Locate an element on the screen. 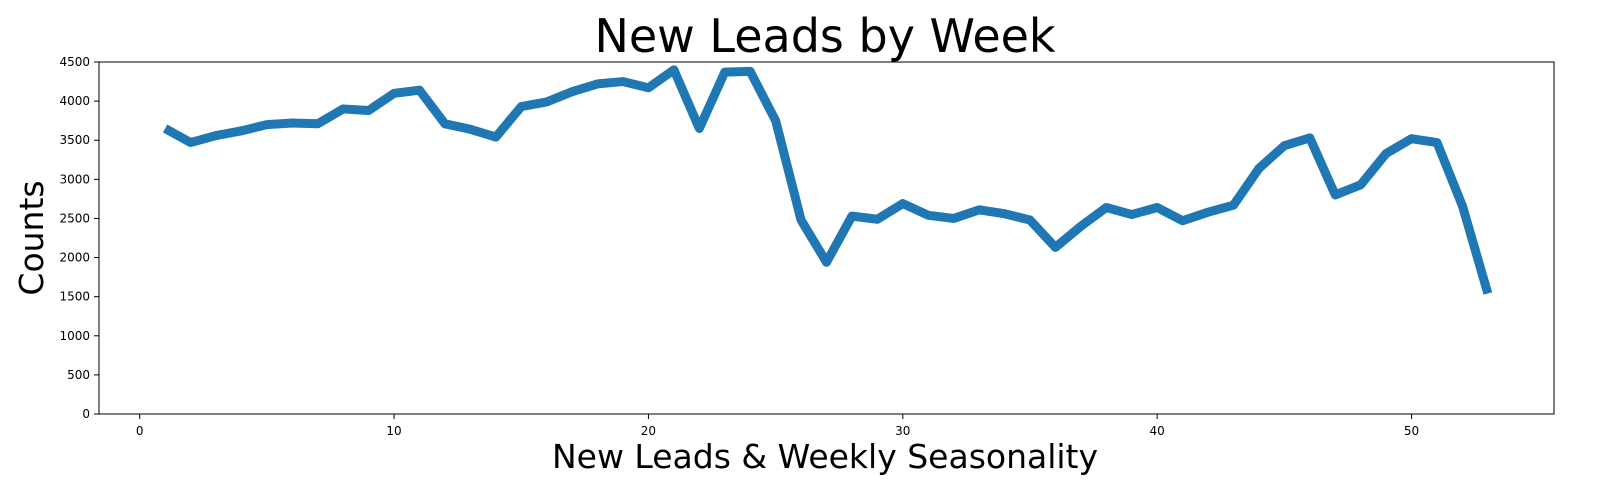 The image size is (1600, 500). y-tick-label: 4000 is located at coordinates (74, 101).